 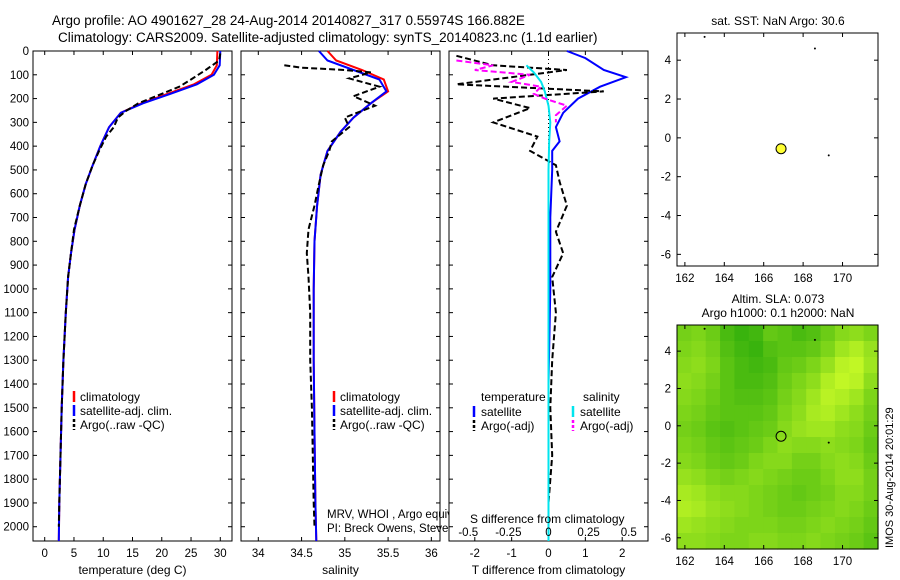 I want to click on footer-stamp: IMOS 30-Aug-2014 20:01:29, so click(x=890, y=477).